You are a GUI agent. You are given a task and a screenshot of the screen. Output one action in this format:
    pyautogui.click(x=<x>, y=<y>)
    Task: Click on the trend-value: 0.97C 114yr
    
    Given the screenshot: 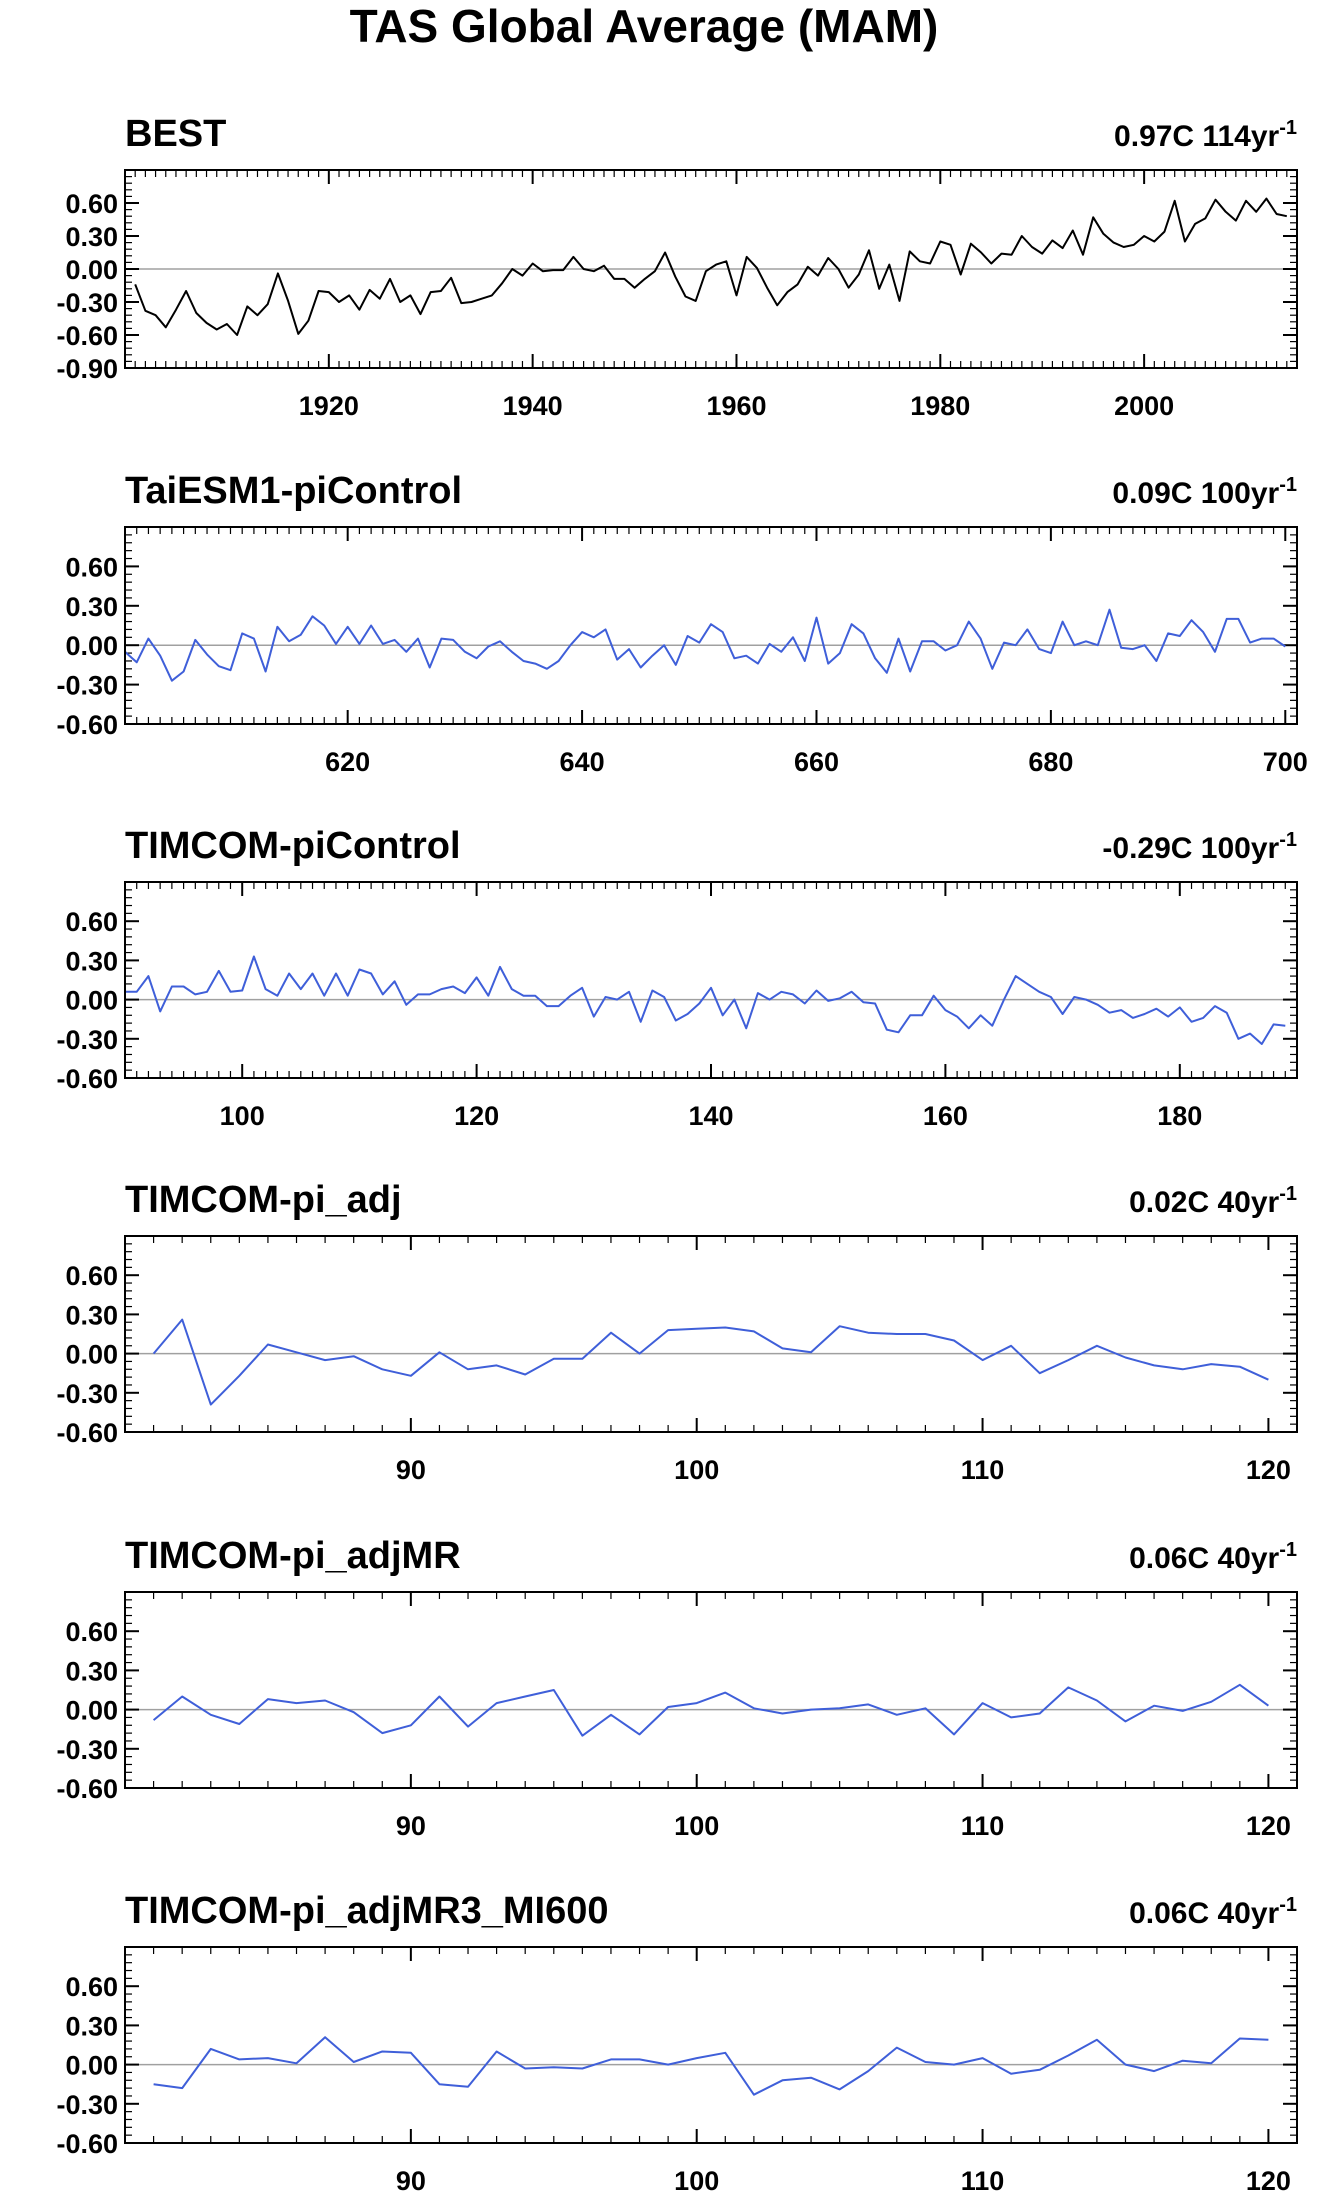 What is the action you would take?
    pyautogui.click(x=1196, y=136)
    